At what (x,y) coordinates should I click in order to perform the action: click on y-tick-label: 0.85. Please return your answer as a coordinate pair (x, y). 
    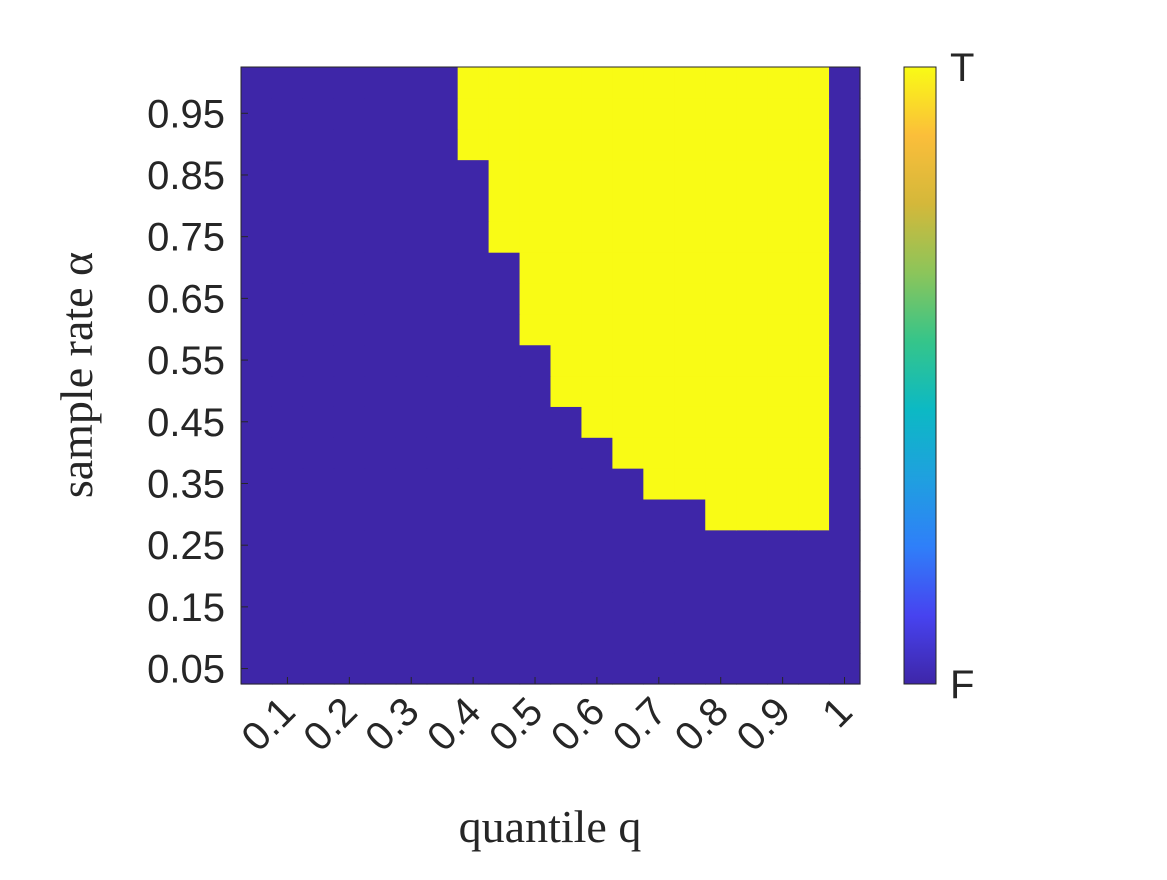
    Looking at the image, I should click on (186, 176).